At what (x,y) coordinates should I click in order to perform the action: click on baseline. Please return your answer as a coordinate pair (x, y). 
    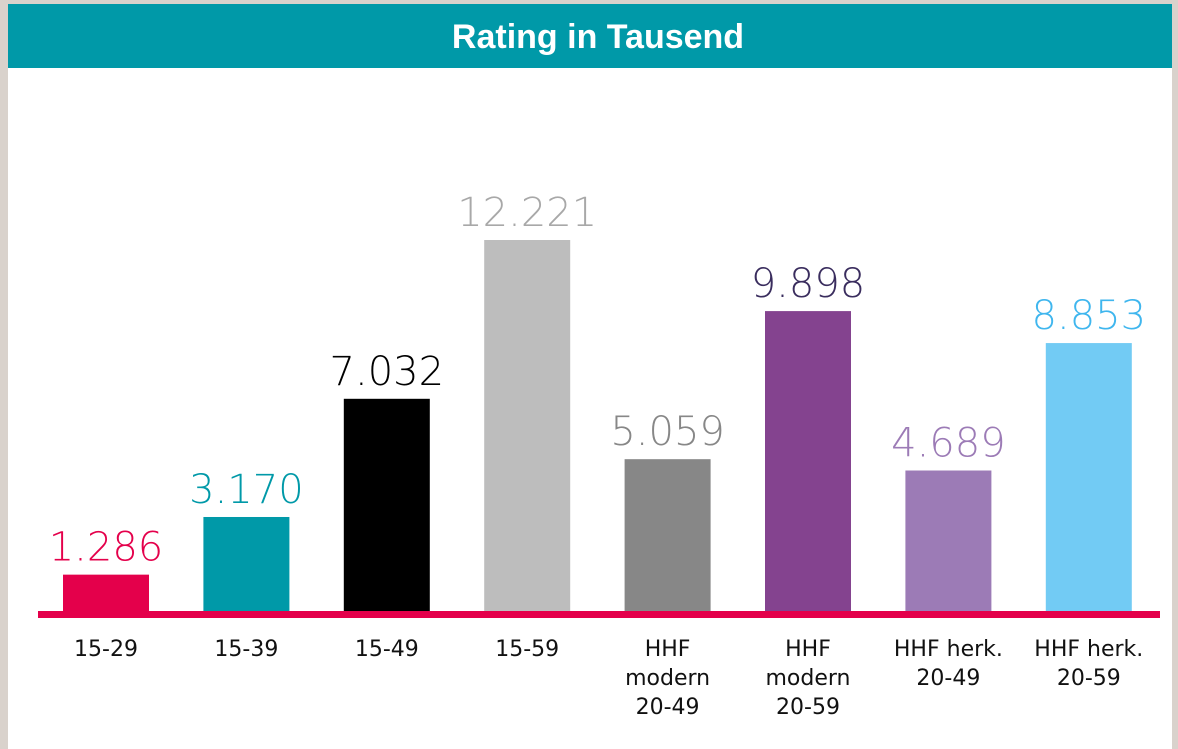
    Looking at the image, I should click on (599, 614).